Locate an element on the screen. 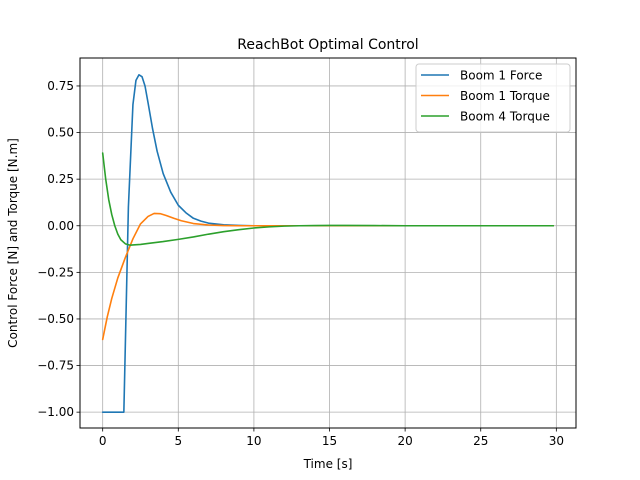 The image size is (640, 480). x-tick-label: 15 is located at coordinates (329, 441).